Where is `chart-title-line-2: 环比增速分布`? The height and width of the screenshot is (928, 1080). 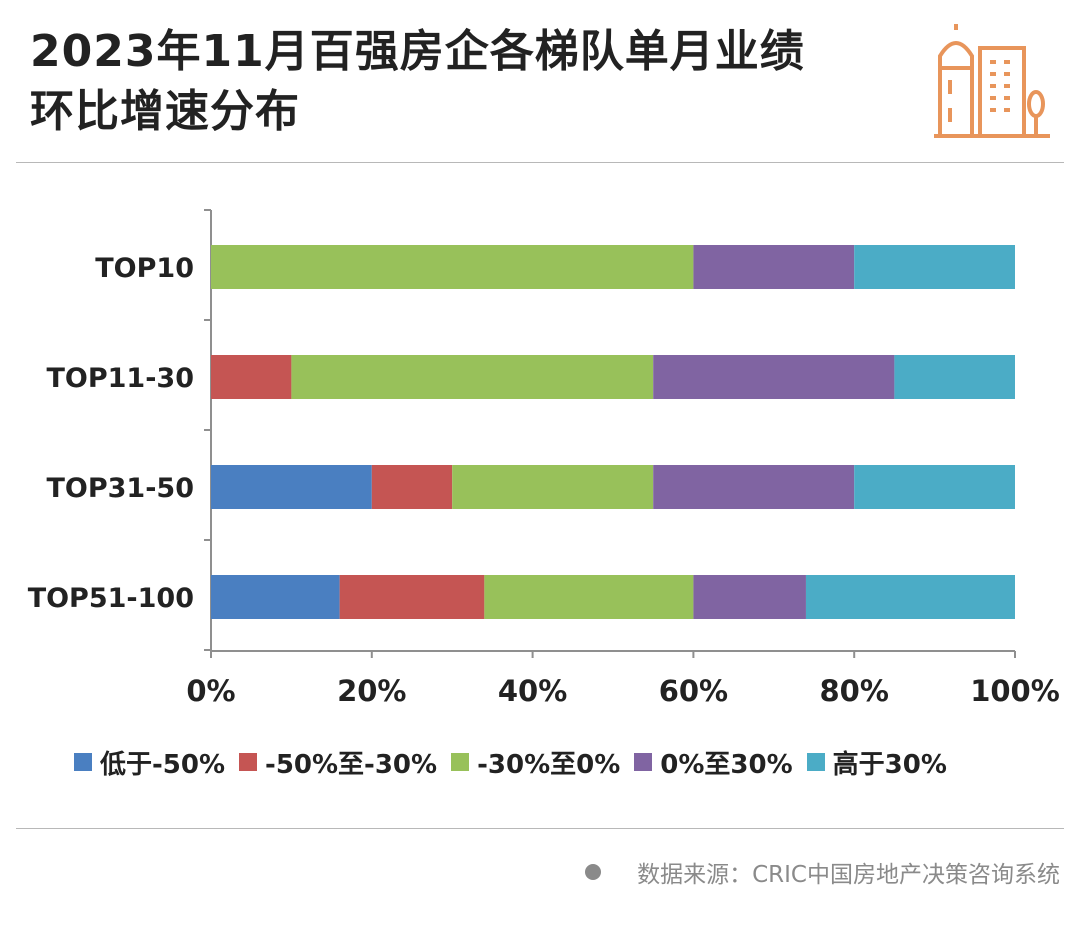 chart-title-line-2: 环比增速分布 is located at coordinates (165, 111).